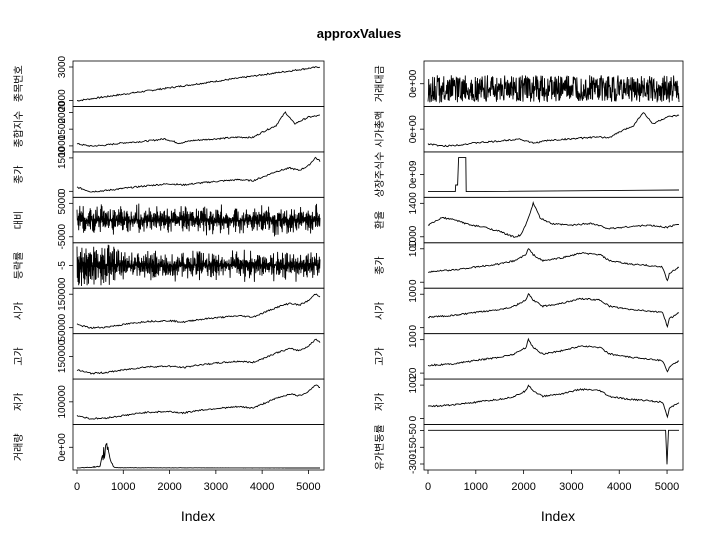 Image resolution: width=719 pixels, height=548 pixels. I want to click on y-axis-label: 시가총액, so click(380, 129).